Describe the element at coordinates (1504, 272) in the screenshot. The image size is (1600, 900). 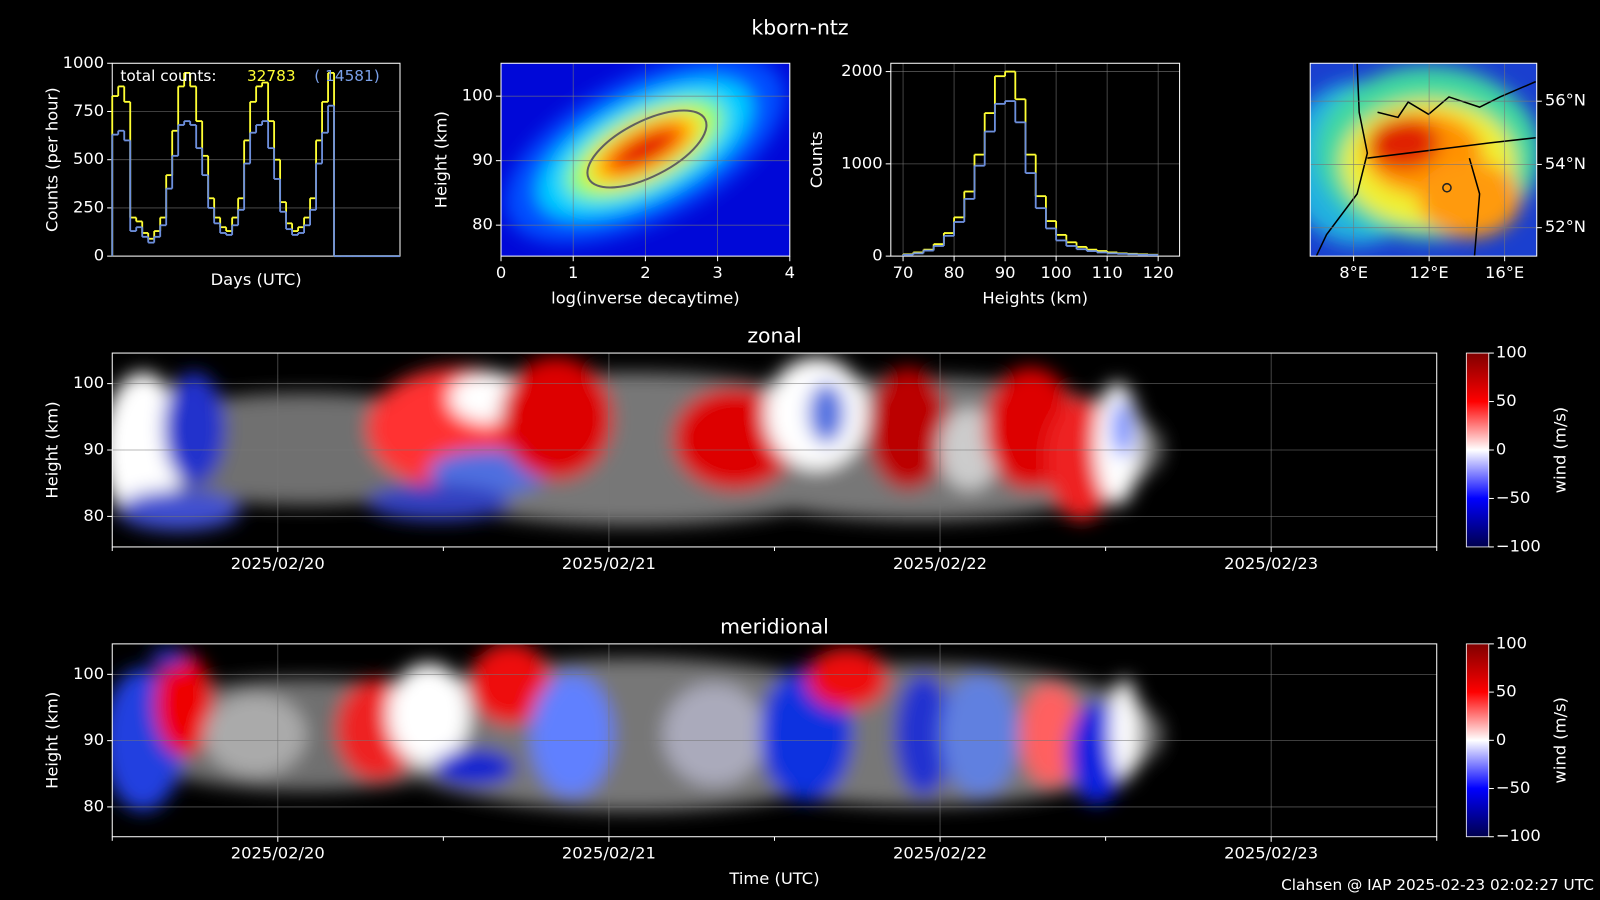
I see `x-tick-label: 16°E` at that location.